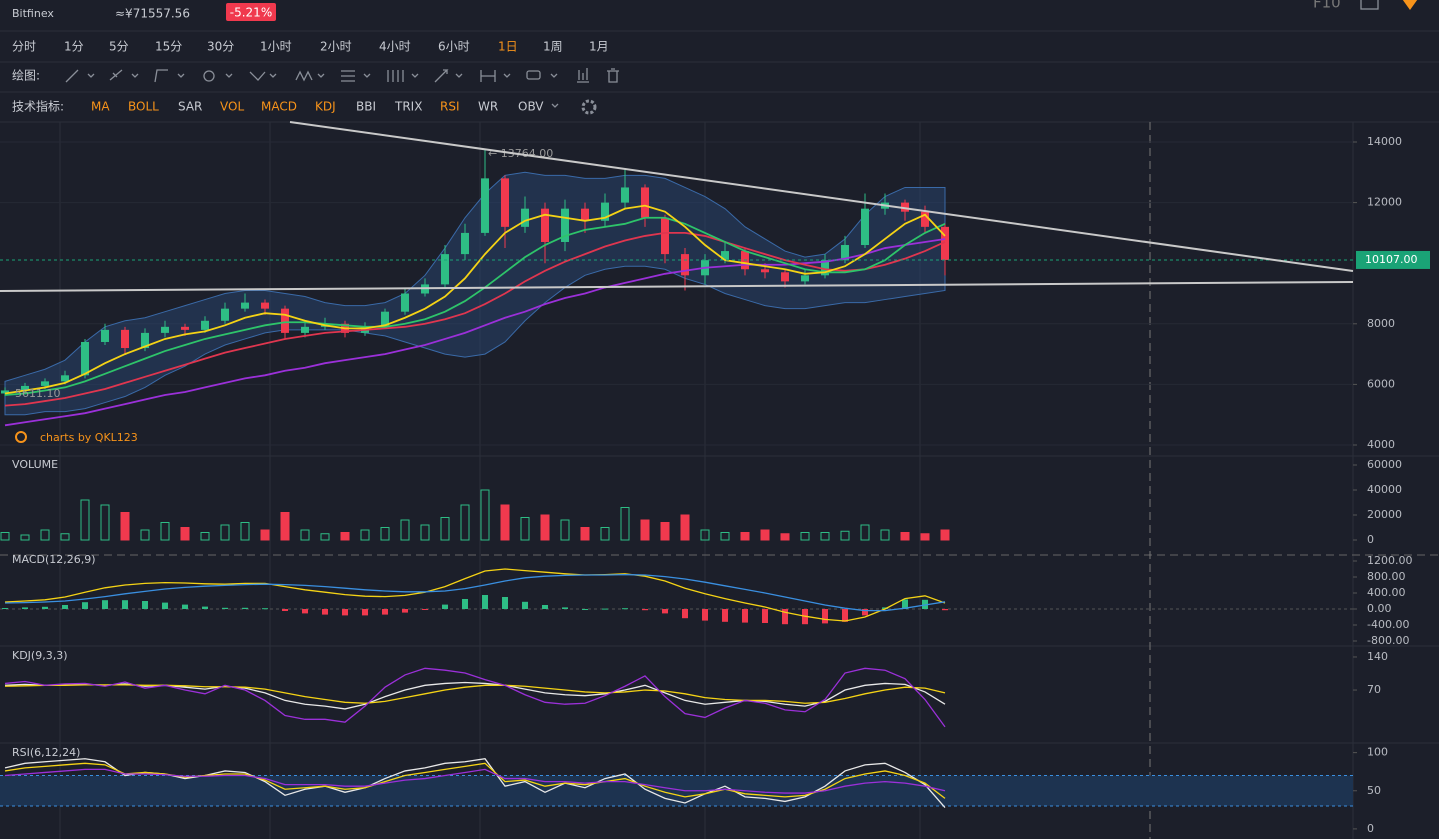 The height and width of the screenshot is (839, 1439). Describe the element at coordinates (531, 107) in the screenshot. I see `indicator: OBV` at that location.